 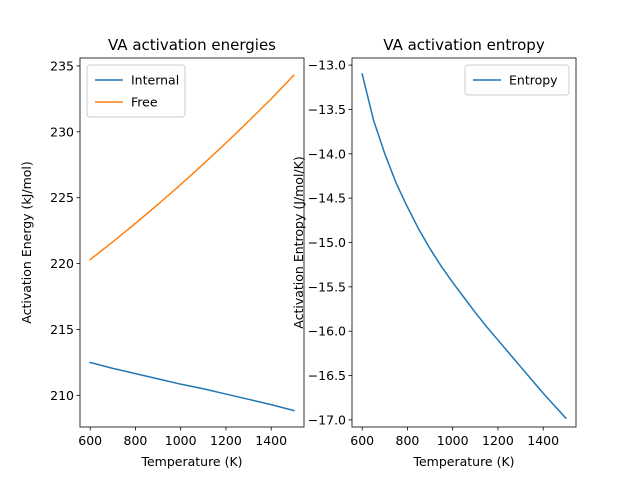 What do you see at coordinates (62, 131) in the screenshot?
I see `y-tick-label: 230` at bounding box center [62, 131].